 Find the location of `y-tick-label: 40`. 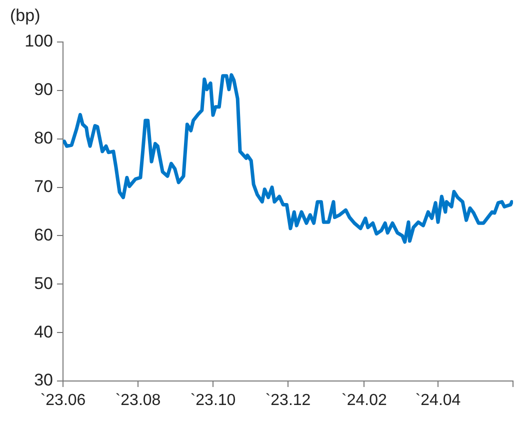

y-tick-label: 40 is located at coordinates (43, 332).